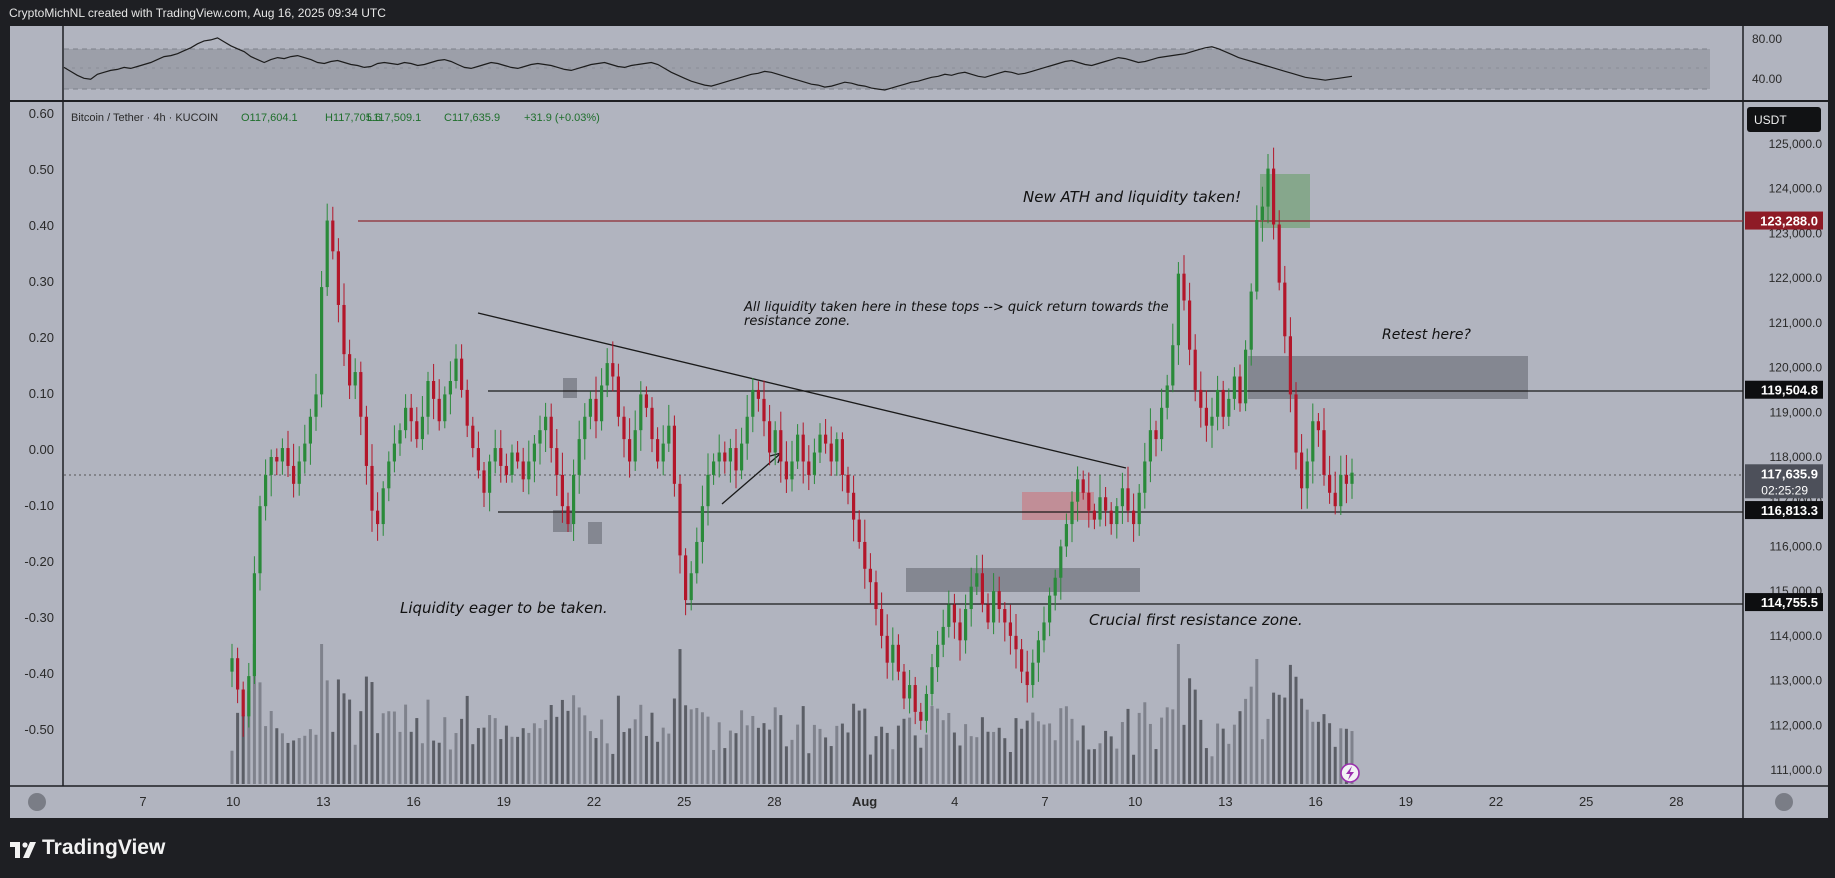  Describe the element at coordinates (1350, 773) in the screenshot. I see `lightning-icon` at that location.